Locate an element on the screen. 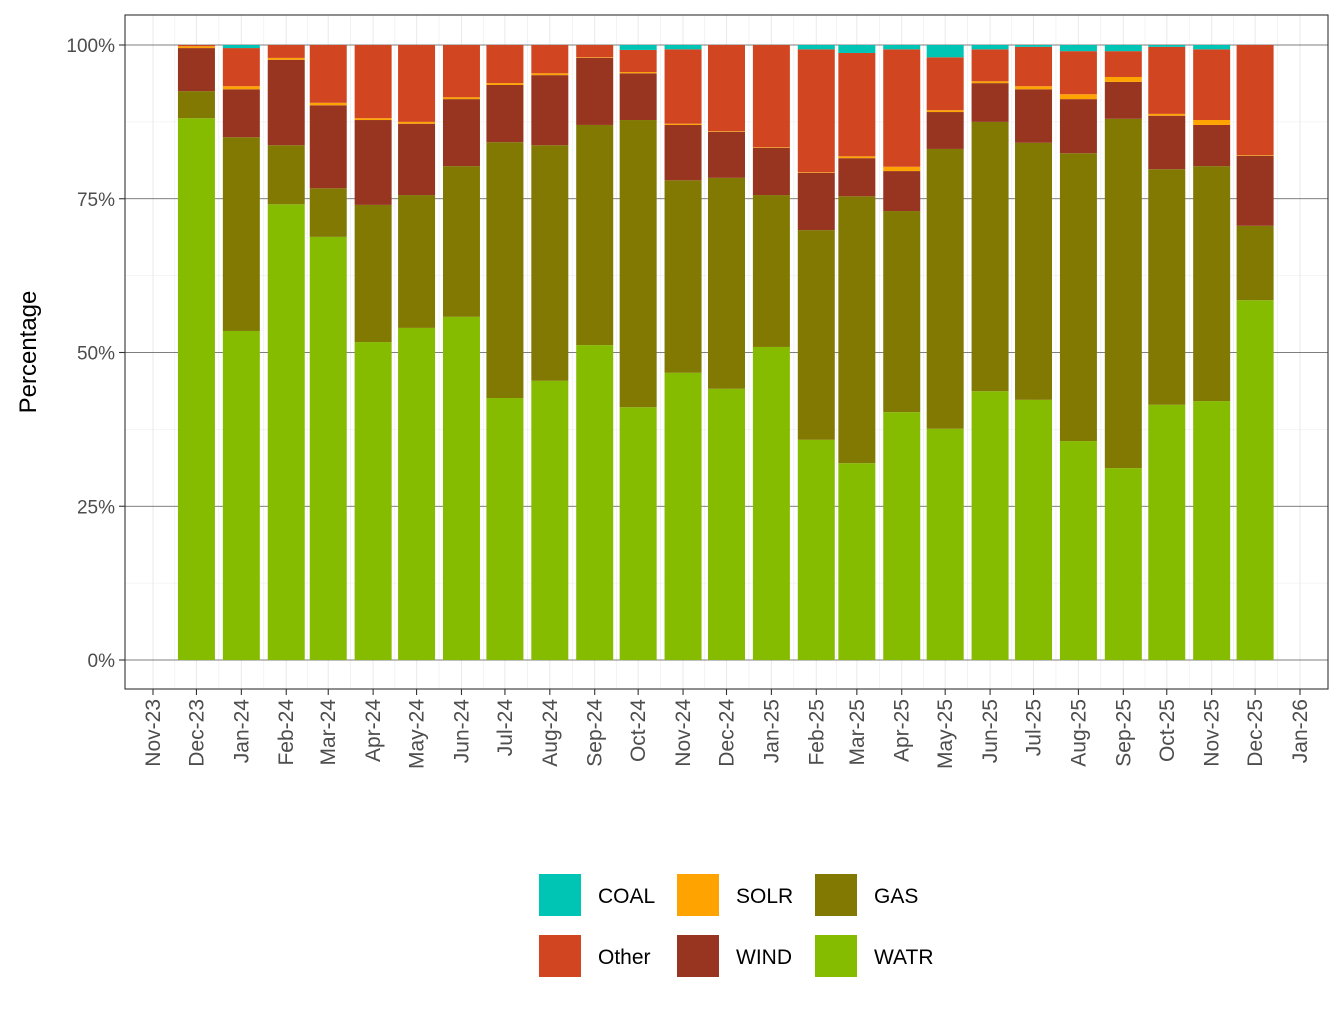 The width and height of the screenshot is (1344, 1013). legend-key-solr is located at coordinates (698, 895).